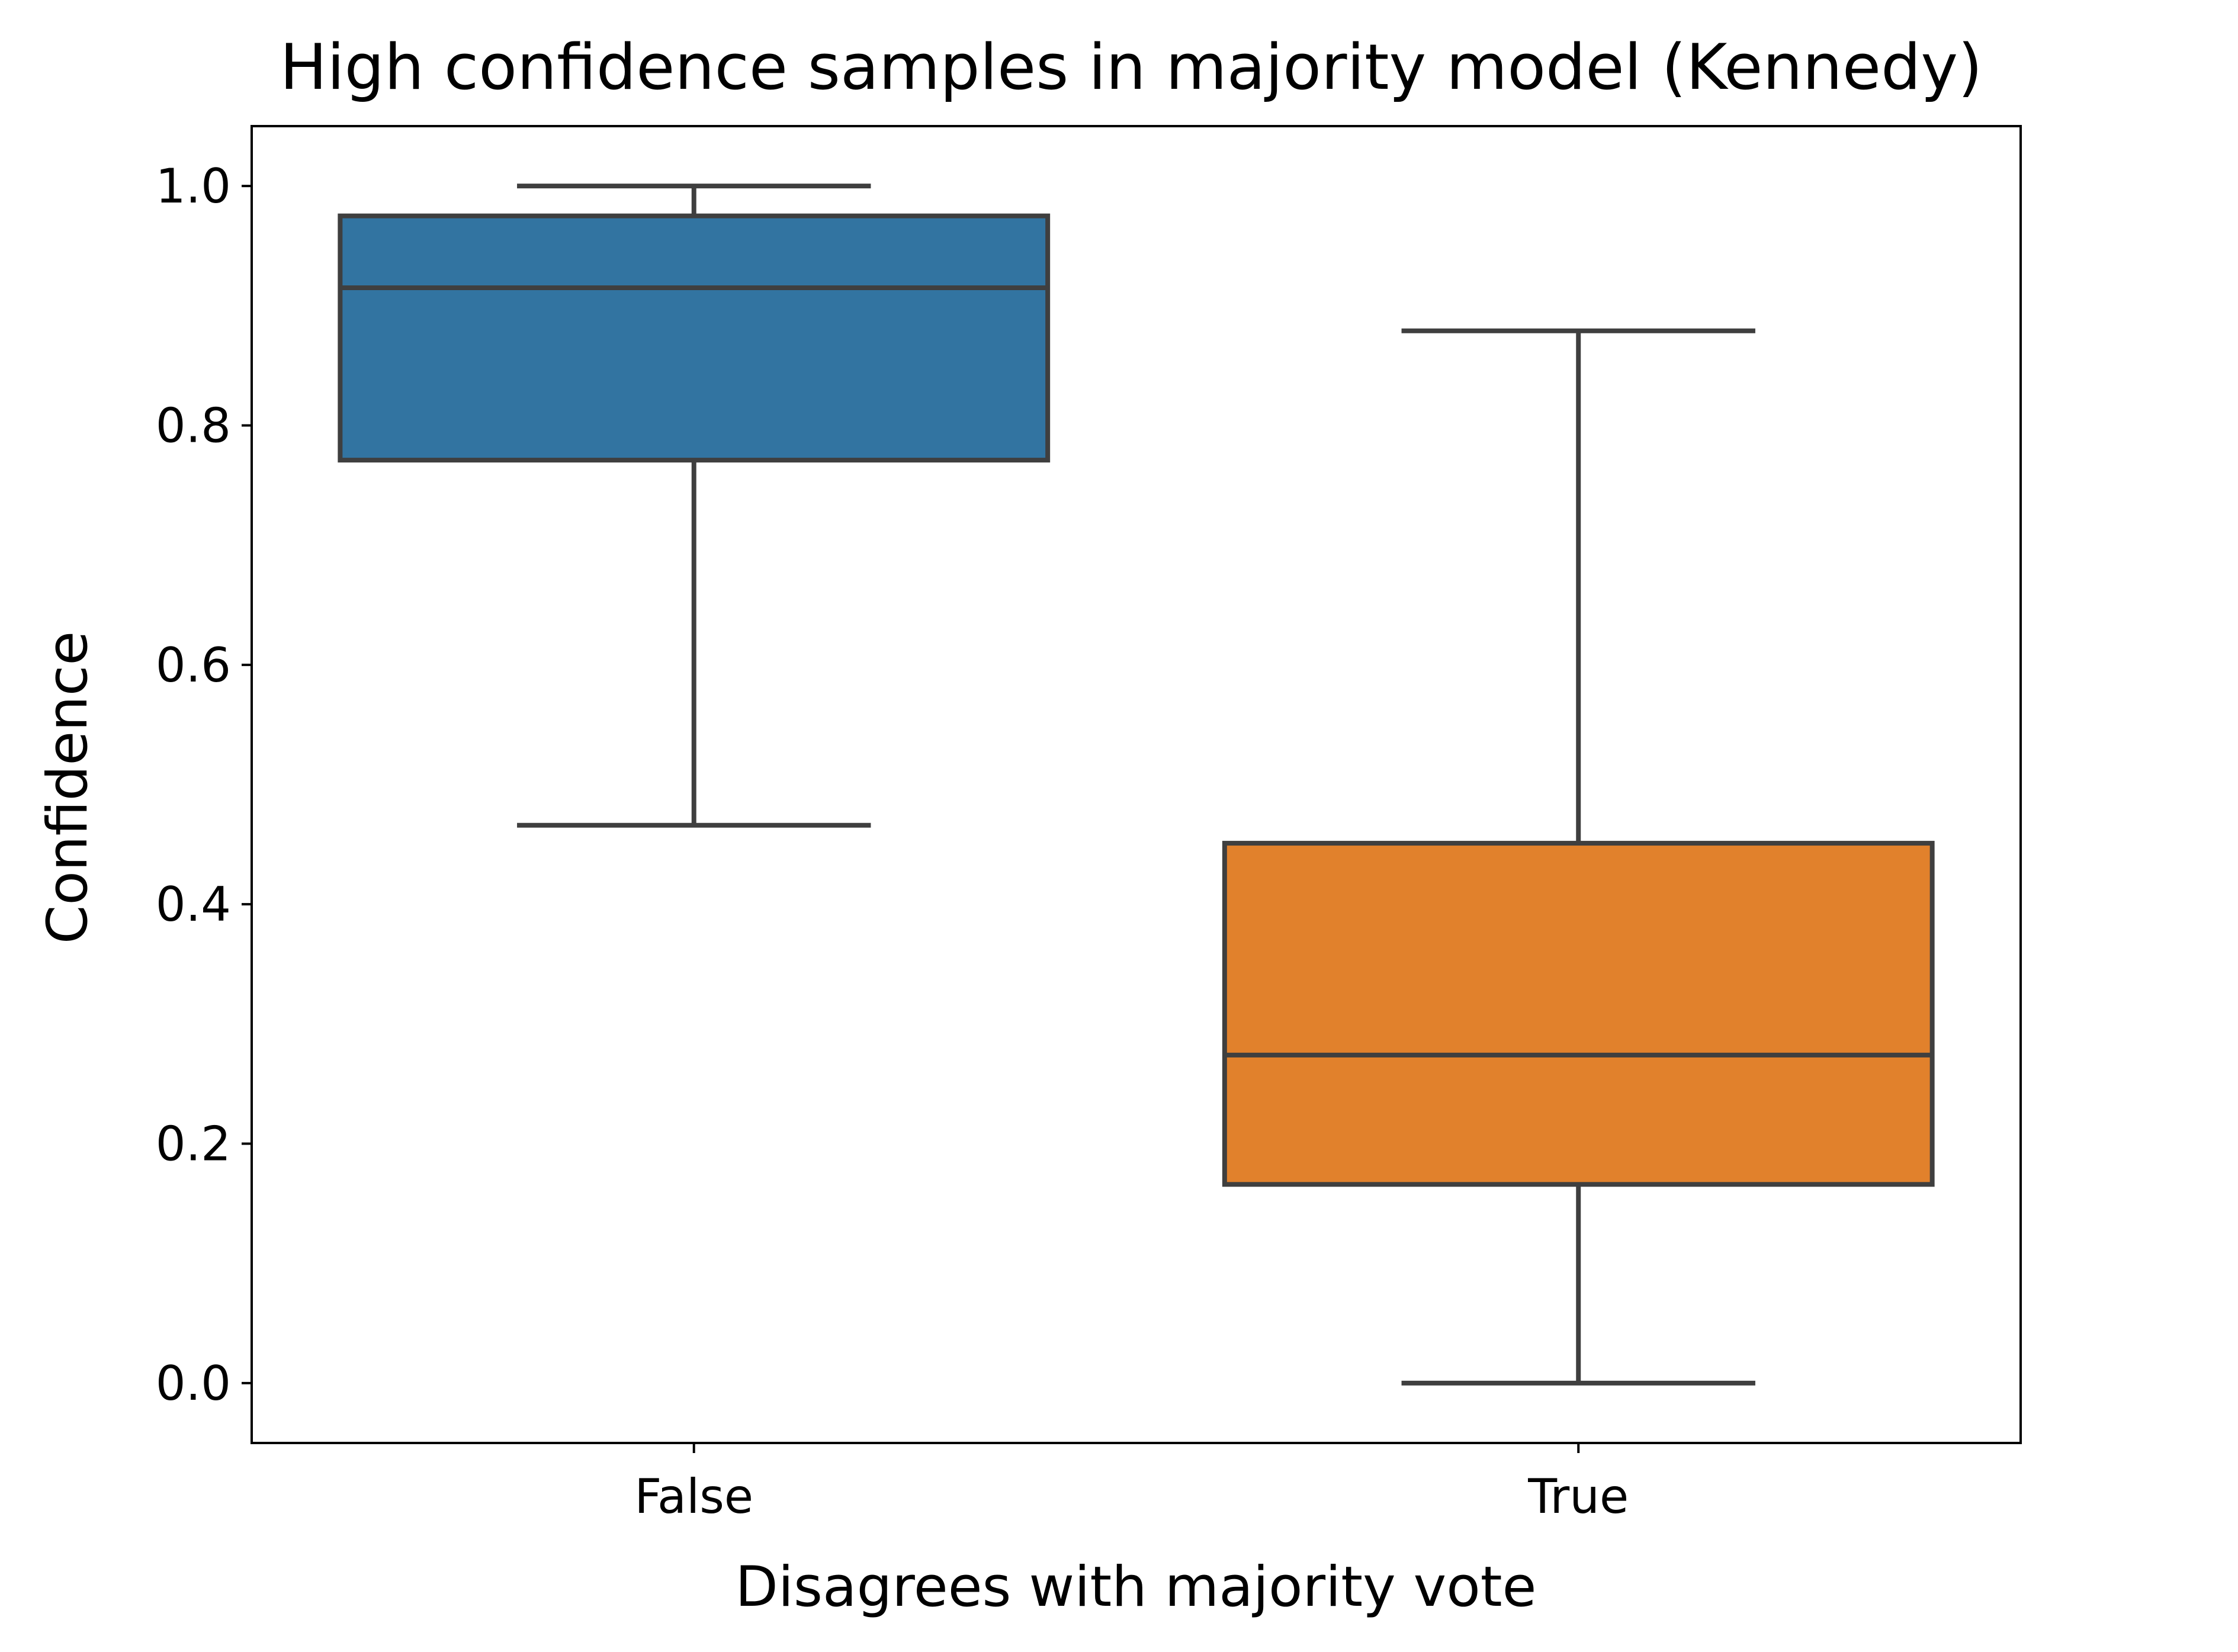 This screenshot has width=2238, height=1652. Describe the element at coordinates (193, 904) in the screenshot. I see `y-tick-label: 0.4` at that location.